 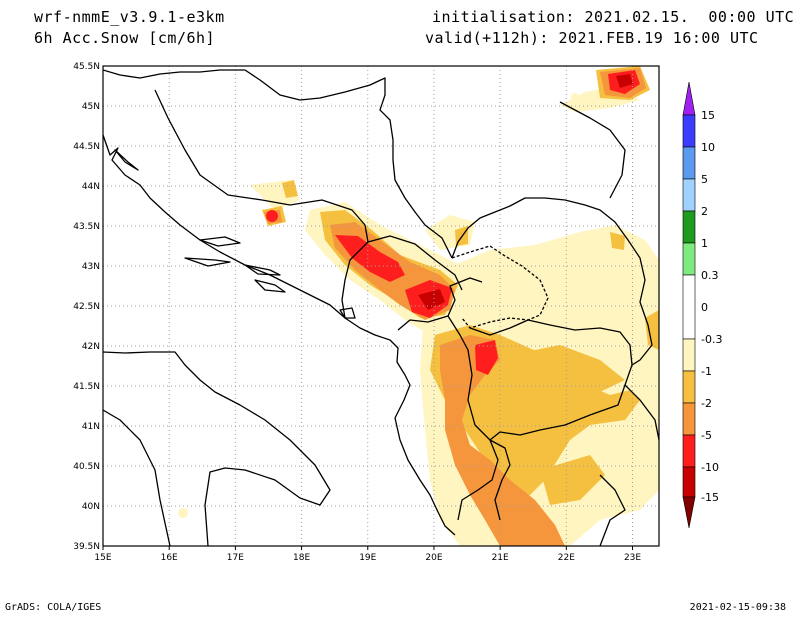 What do you see at coordinates (440, 304) in the screenshot?
I see `albania-border` at bounding box center [440, 304].